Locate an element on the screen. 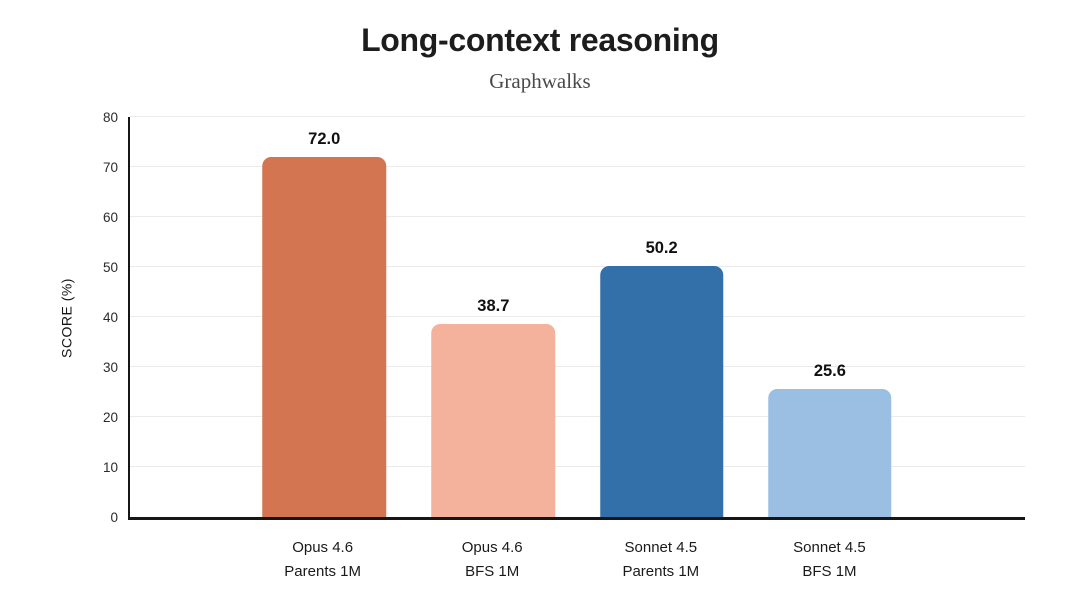  y-tick-label: 50 is located at coordinates (110, 267).